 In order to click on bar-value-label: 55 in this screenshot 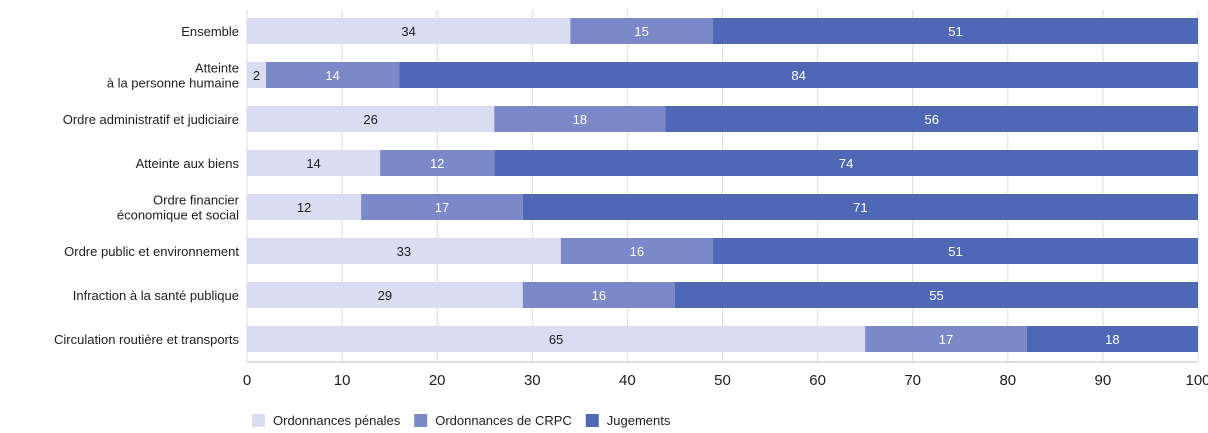, I will do `click(936, 295)`.